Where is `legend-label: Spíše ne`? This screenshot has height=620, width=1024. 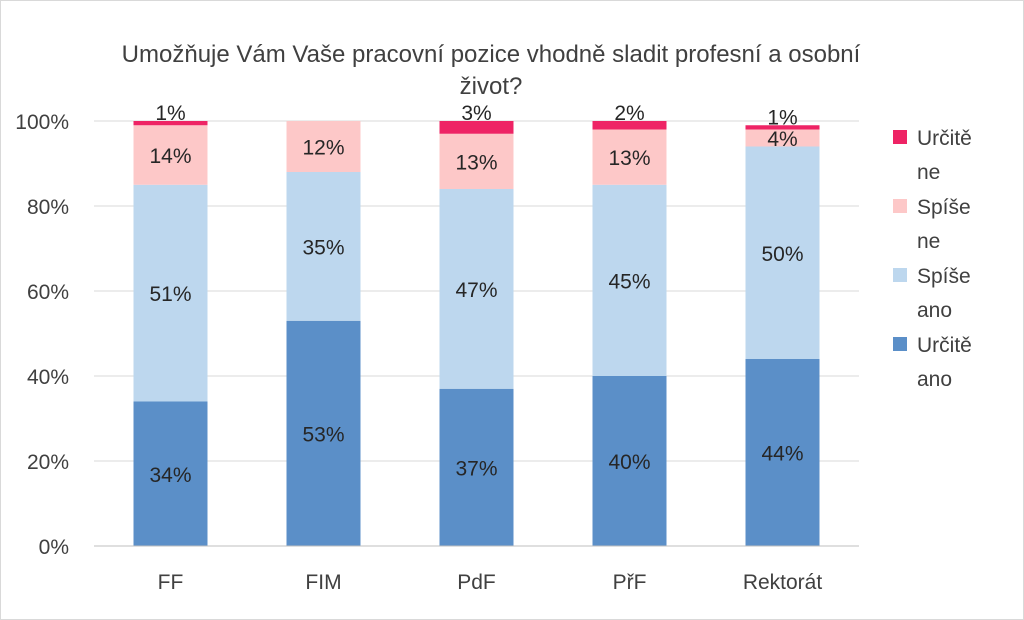
legend-label: Spíše ne is located at coordinates (944, 224).